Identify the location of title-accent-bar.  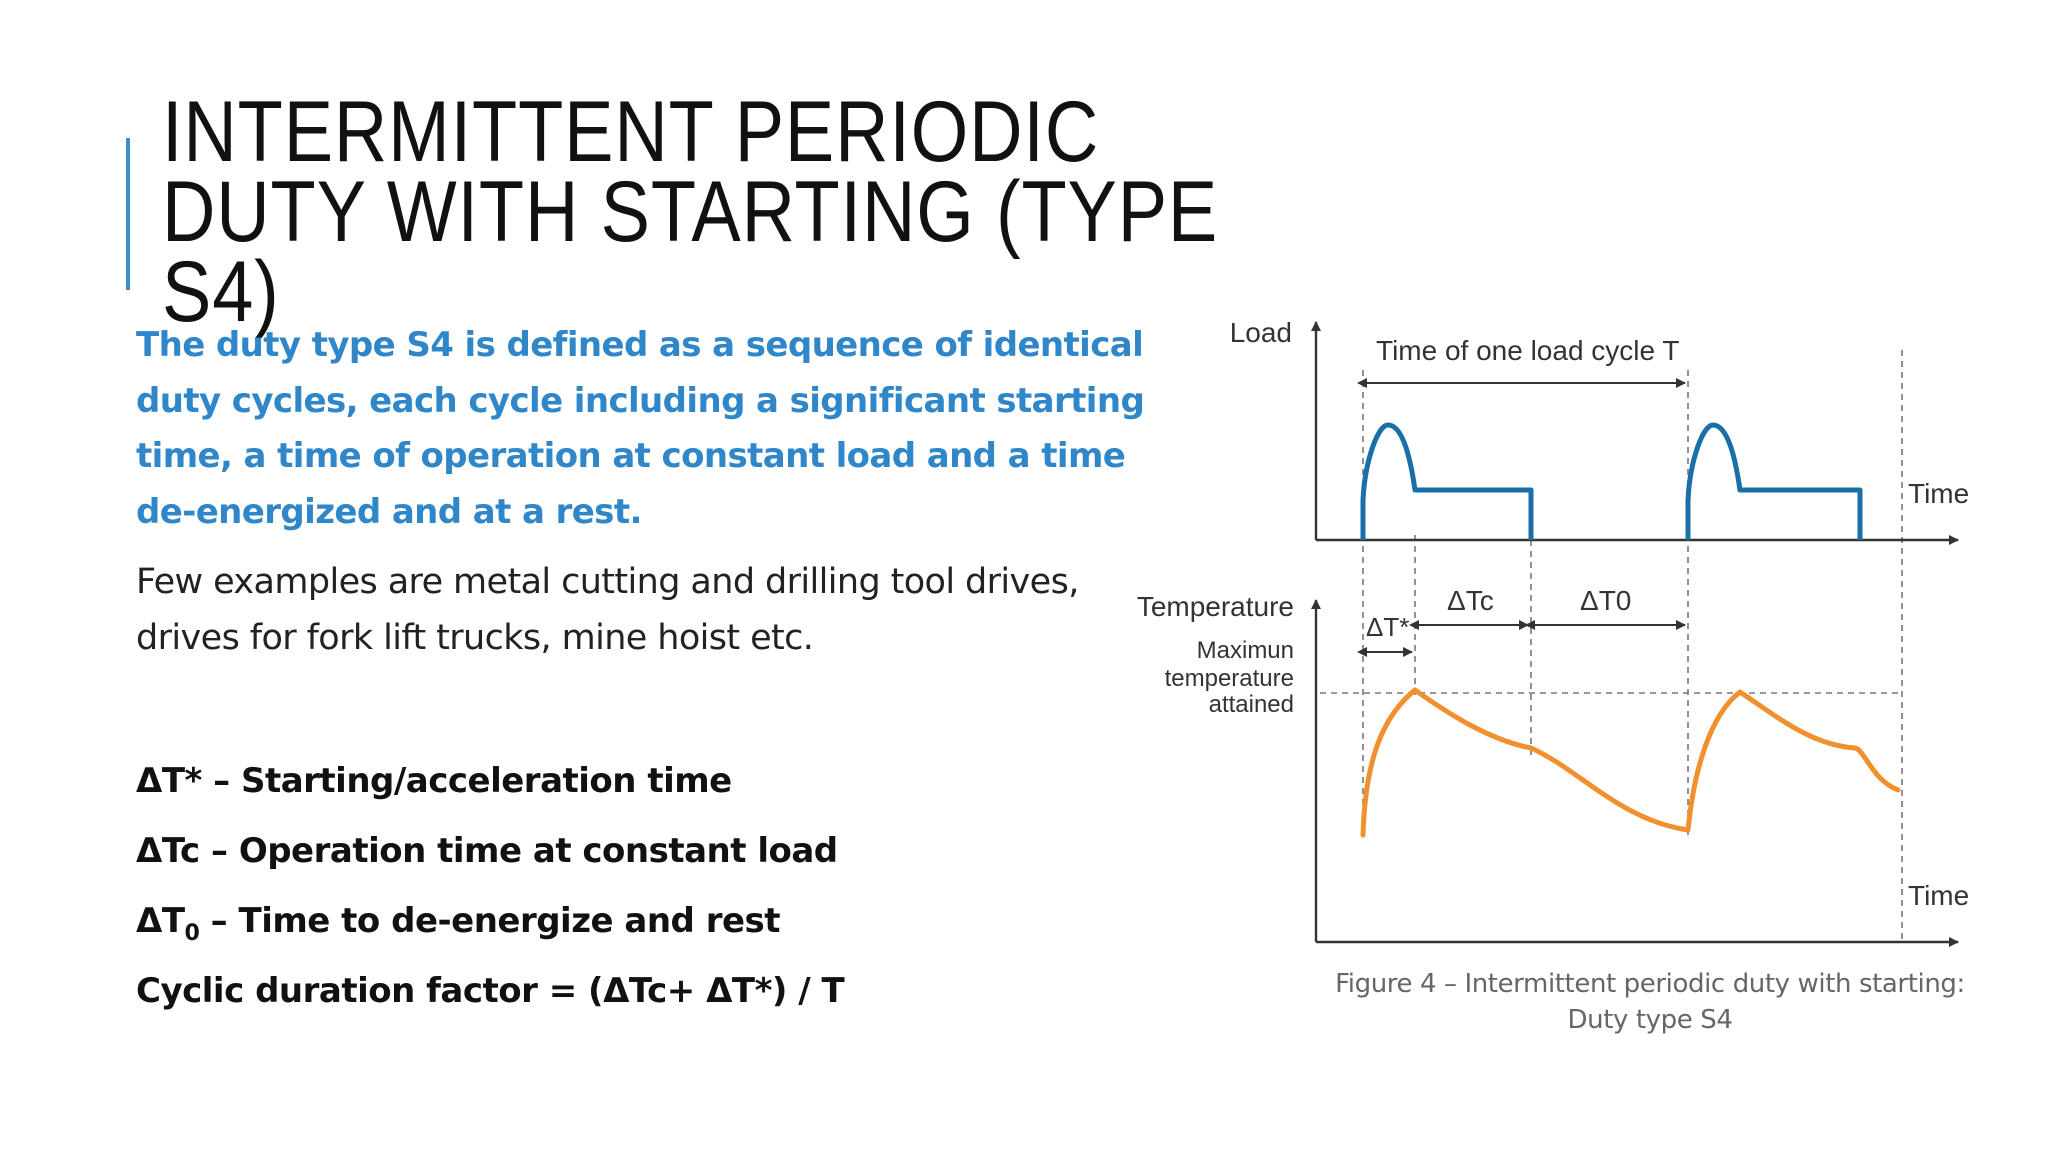
(128, 214).